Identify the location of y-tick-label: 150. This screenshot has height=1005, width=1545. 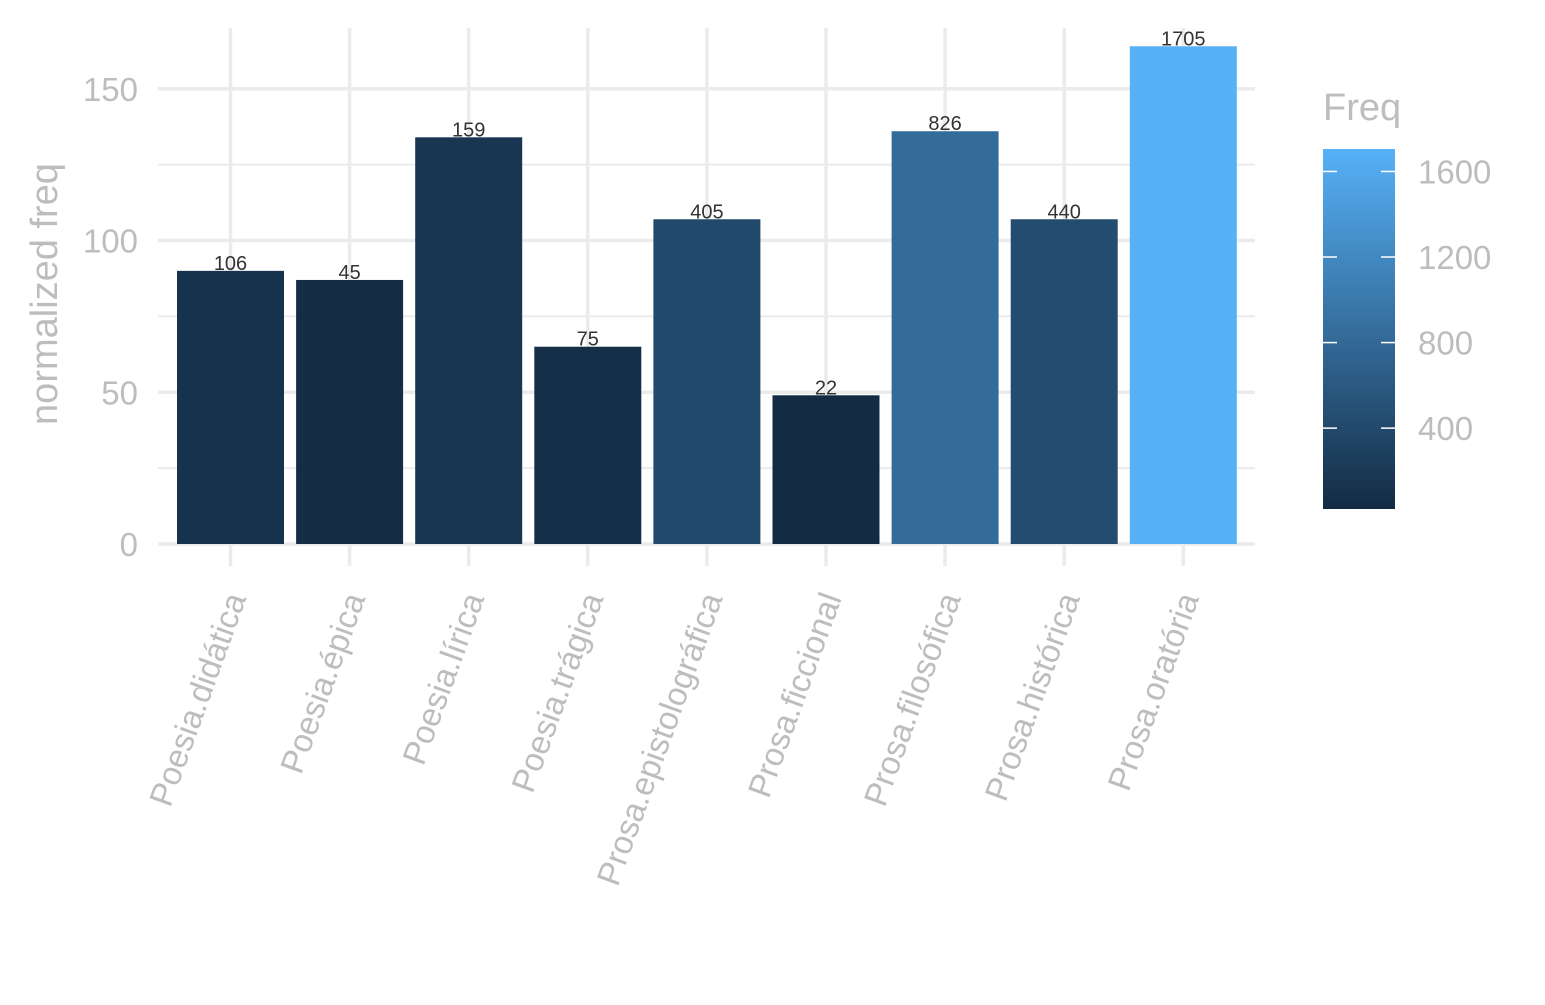
(110, 89).